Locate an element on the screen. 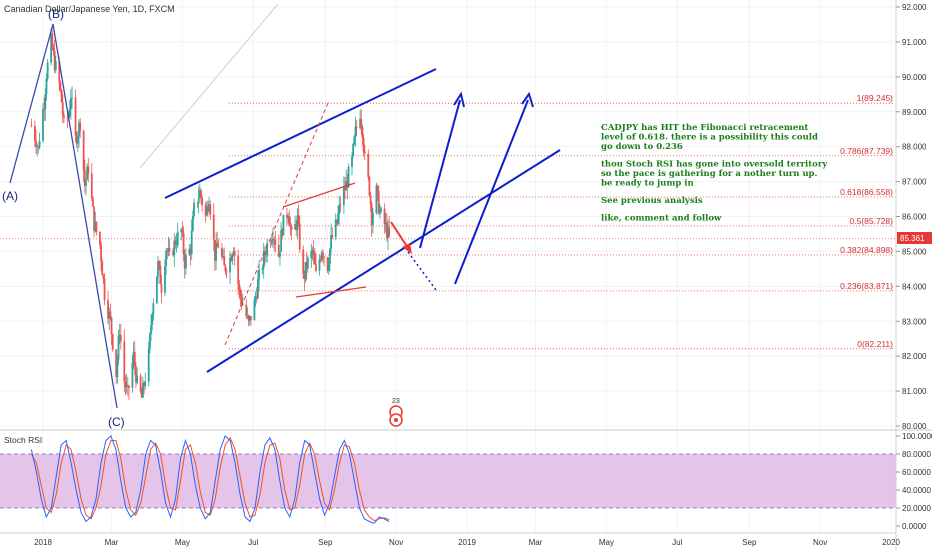  abc-wave-lines is located at coordinates (63, 216).